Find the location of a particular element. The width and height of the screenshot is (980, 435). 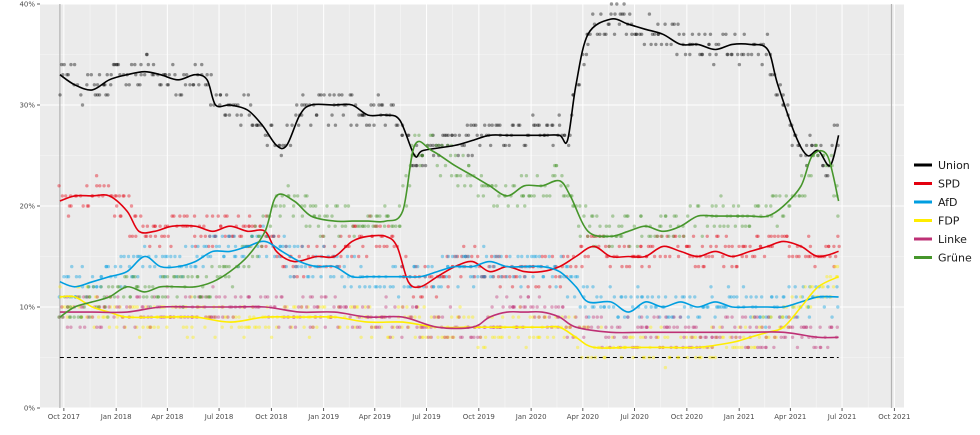

legend-label-spd: SPD is located at coordinates (949, 184).